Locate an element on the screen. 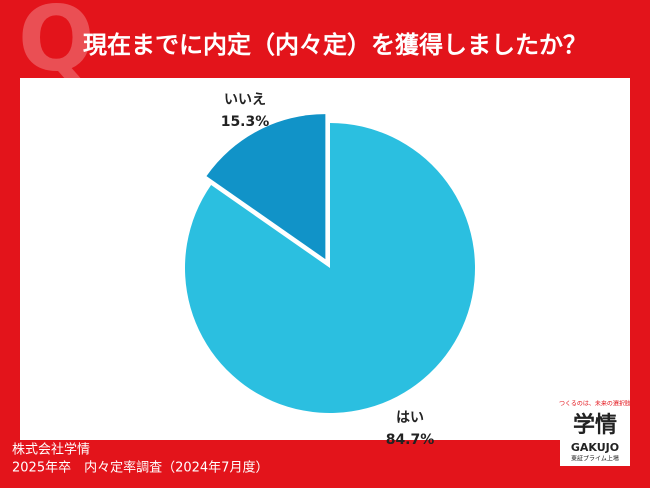  chart-title: 現在までに内定（内々定）を獲得しましたか？ is located at coordinates (335, 45).